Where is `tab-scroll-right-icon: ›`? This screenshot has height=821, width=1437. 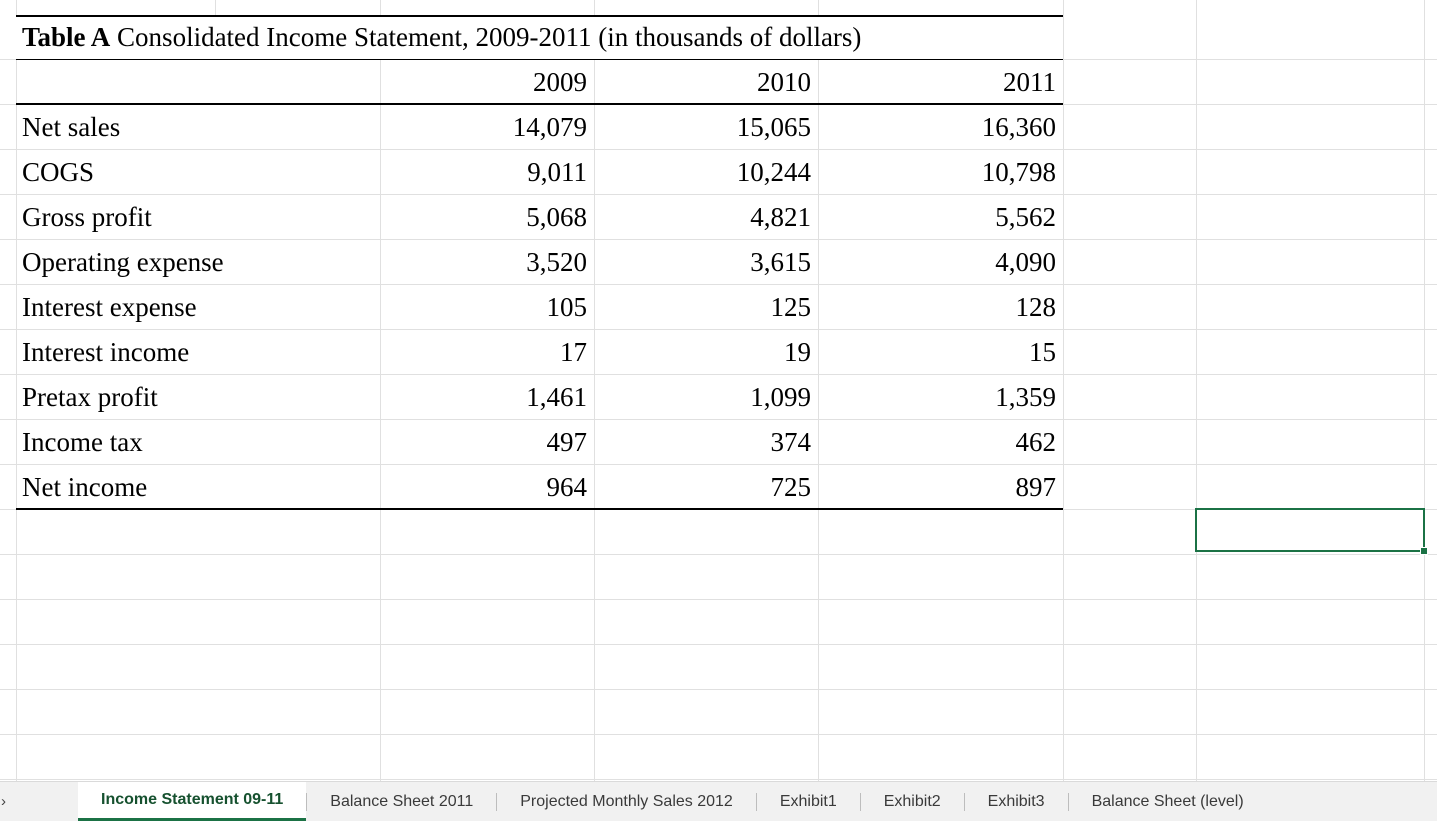
tab-scroll-right-icon: › is located at coordinates (3, 801).